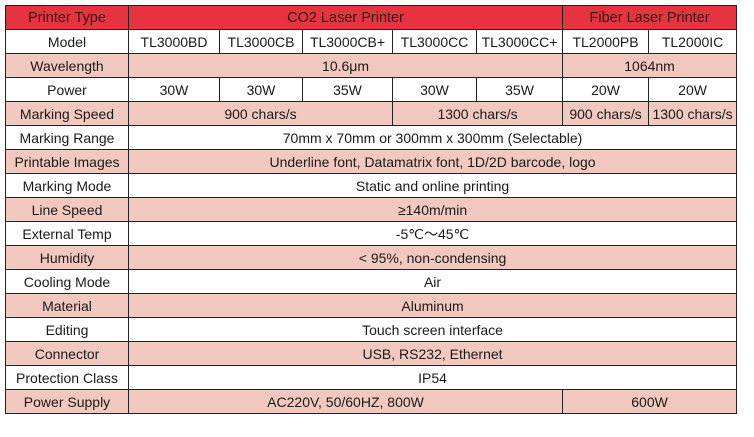 The image size is (754, 437). What do you see at coordinates (67, 257) in the screenshot?
I see `row-label: Humidity` at bounding box center [67, 257].